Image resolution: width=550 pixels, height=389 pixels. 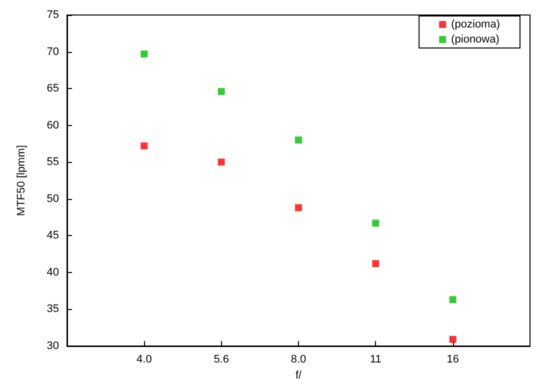 I want to click on y-tick-label: 35, so click(x=52, y=309).